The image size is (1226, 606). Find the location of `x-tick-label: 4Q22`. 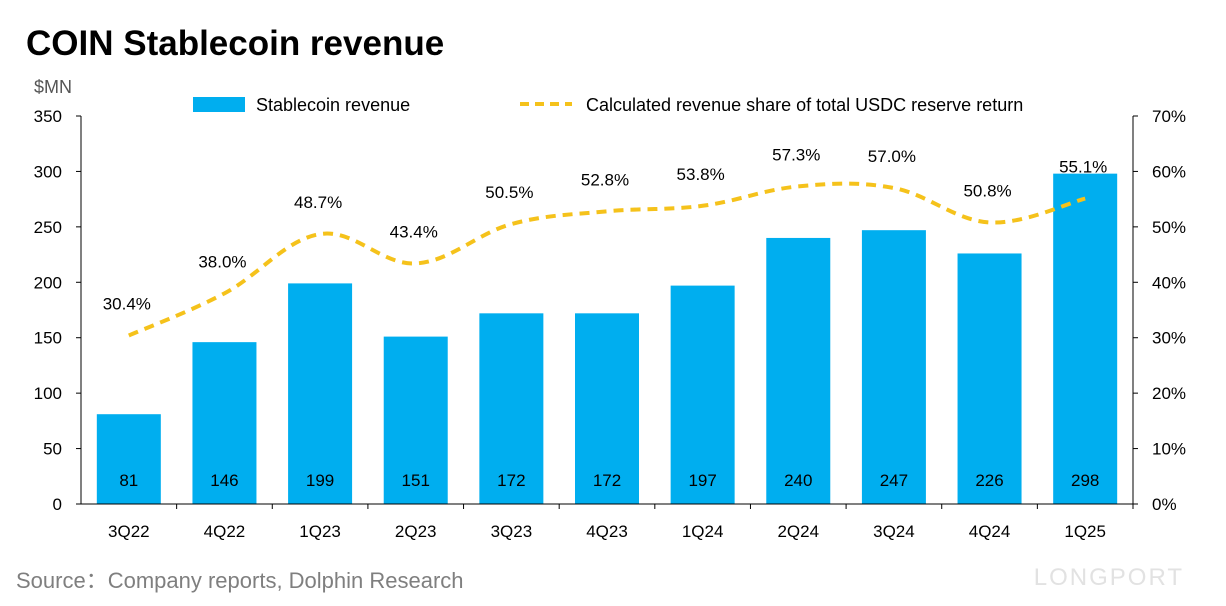

x-tick-label: 4Q22 is located at coordinates (225, 531).